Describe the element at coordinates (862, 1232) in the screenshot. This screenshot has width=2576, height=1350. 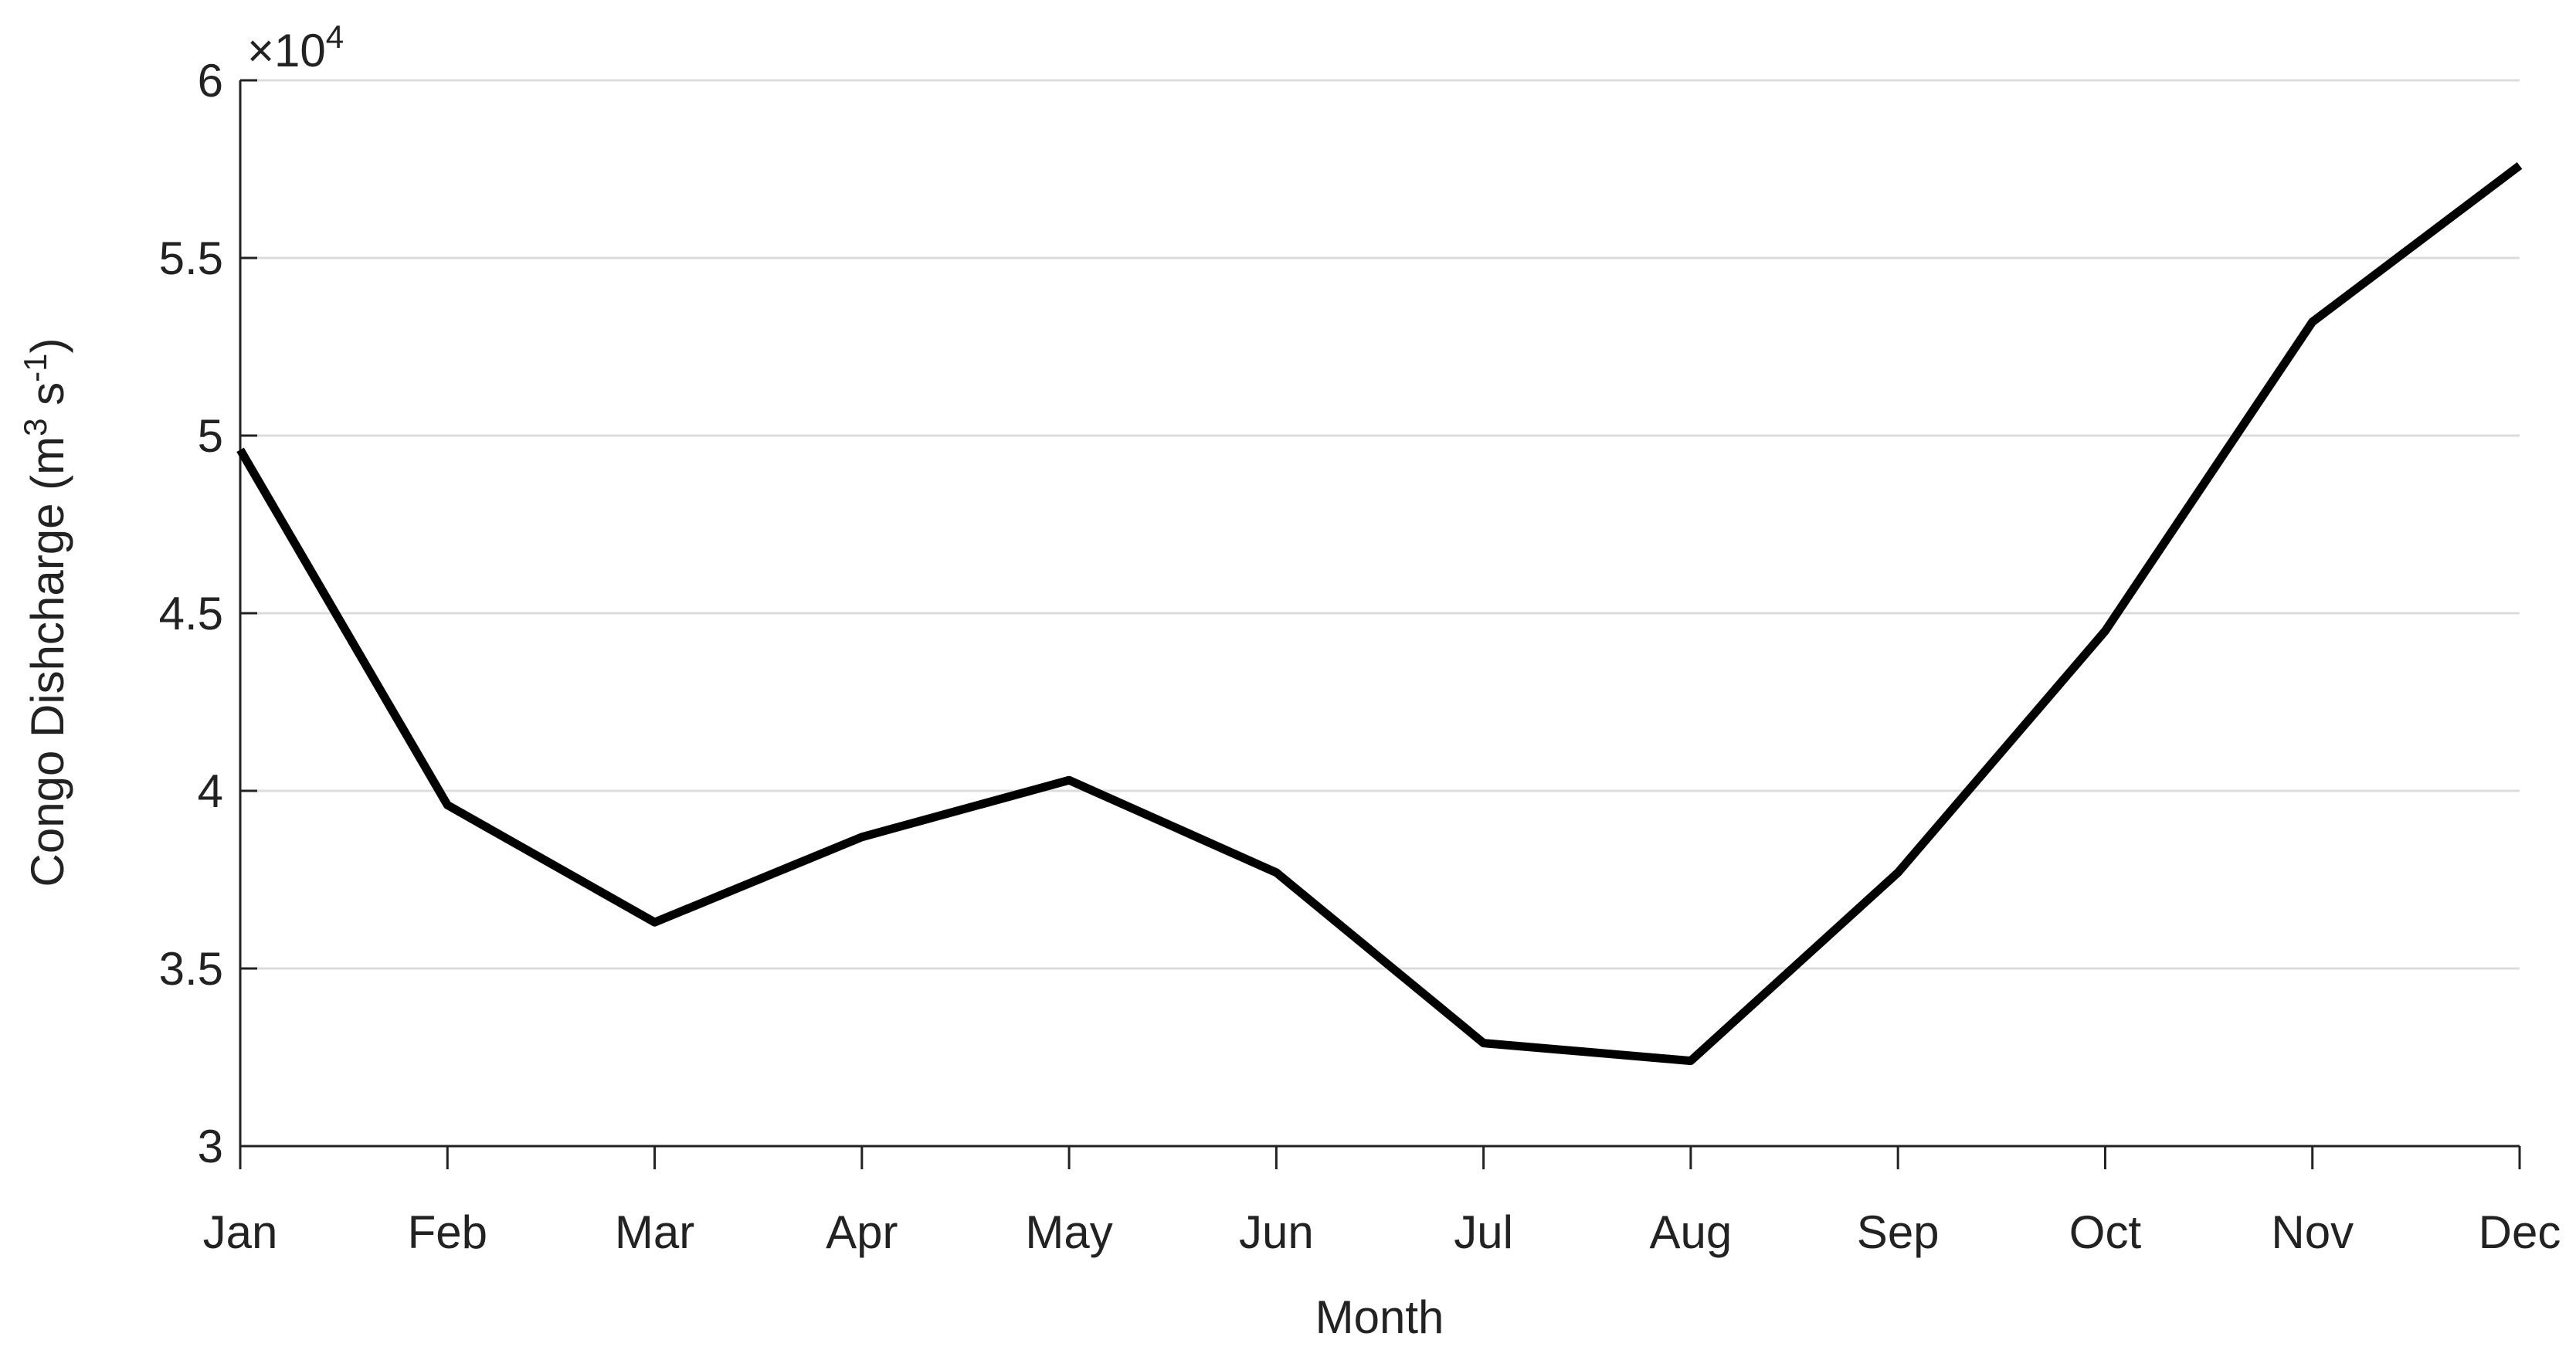
I see `x-tick-label: Apr` at that location.